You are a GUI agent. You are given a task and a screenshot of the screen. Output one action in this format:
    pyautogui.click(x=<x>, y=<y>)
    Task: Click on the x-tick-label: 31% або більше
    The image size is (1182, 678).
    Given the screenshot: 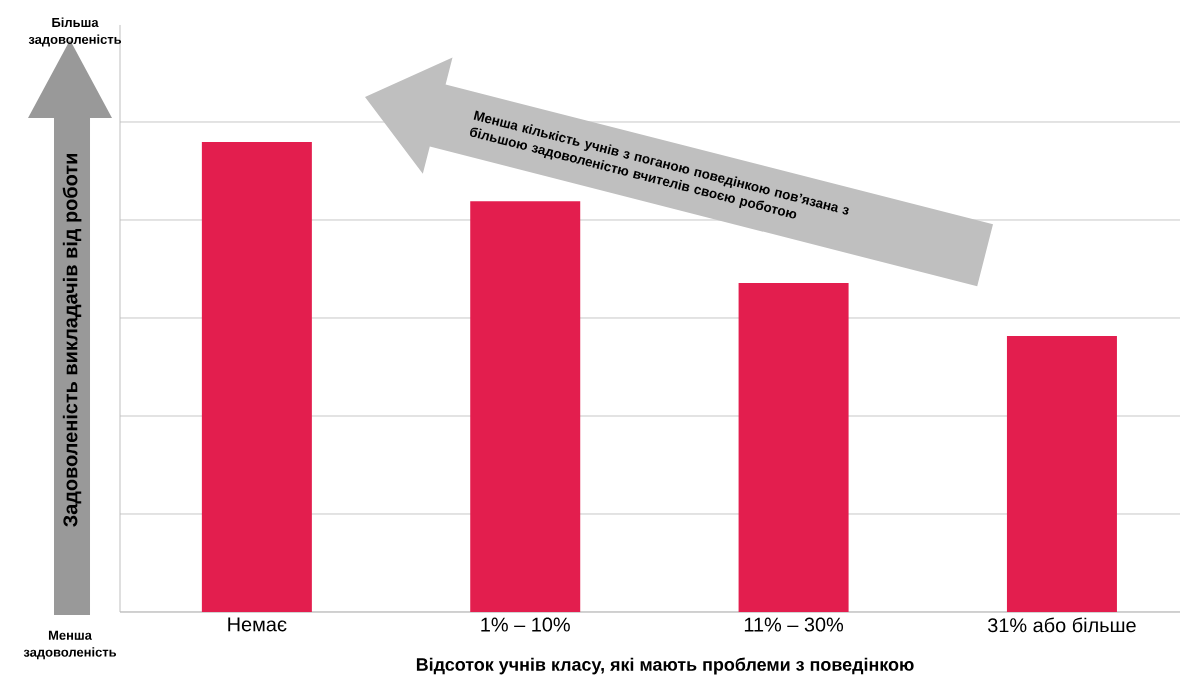 What is the action you would take?
    pyautogui.click(x=1061, y=625)
    